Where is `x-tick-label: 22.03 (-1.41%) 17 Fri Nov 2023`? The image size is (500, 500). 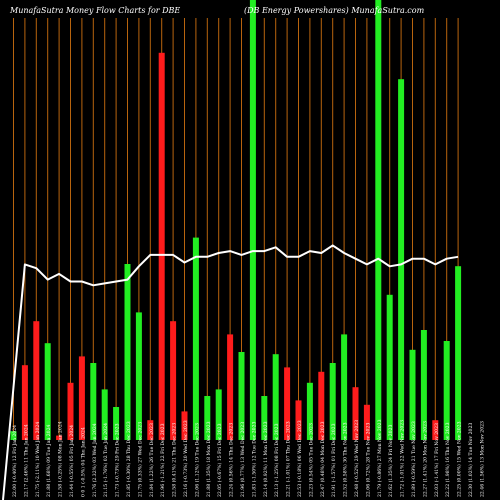 x-tick-label: 22.03 (-1.41%) 17 Fri Nov 2023 is located at coordinates (436, 460).